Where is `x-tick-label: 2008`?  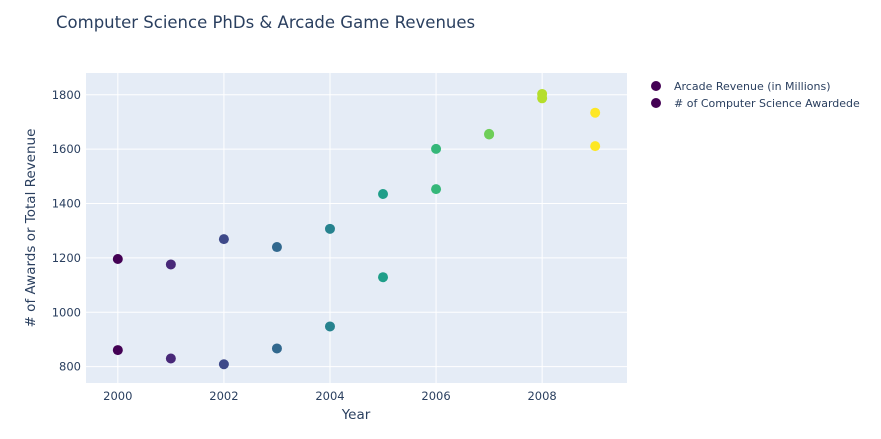
x-tick-label: 2008 is located at coordinates (541, 396).